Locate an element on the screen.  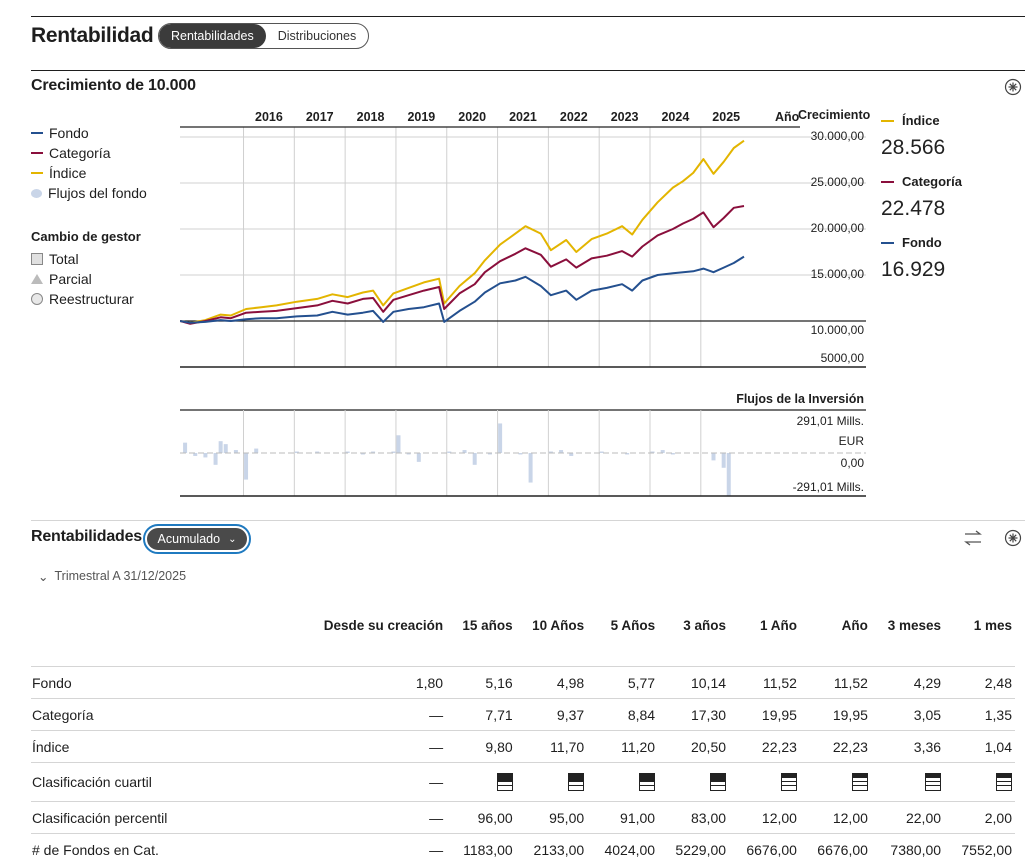
x-tick-2016: 2016 is located at coordinates (269, 117).